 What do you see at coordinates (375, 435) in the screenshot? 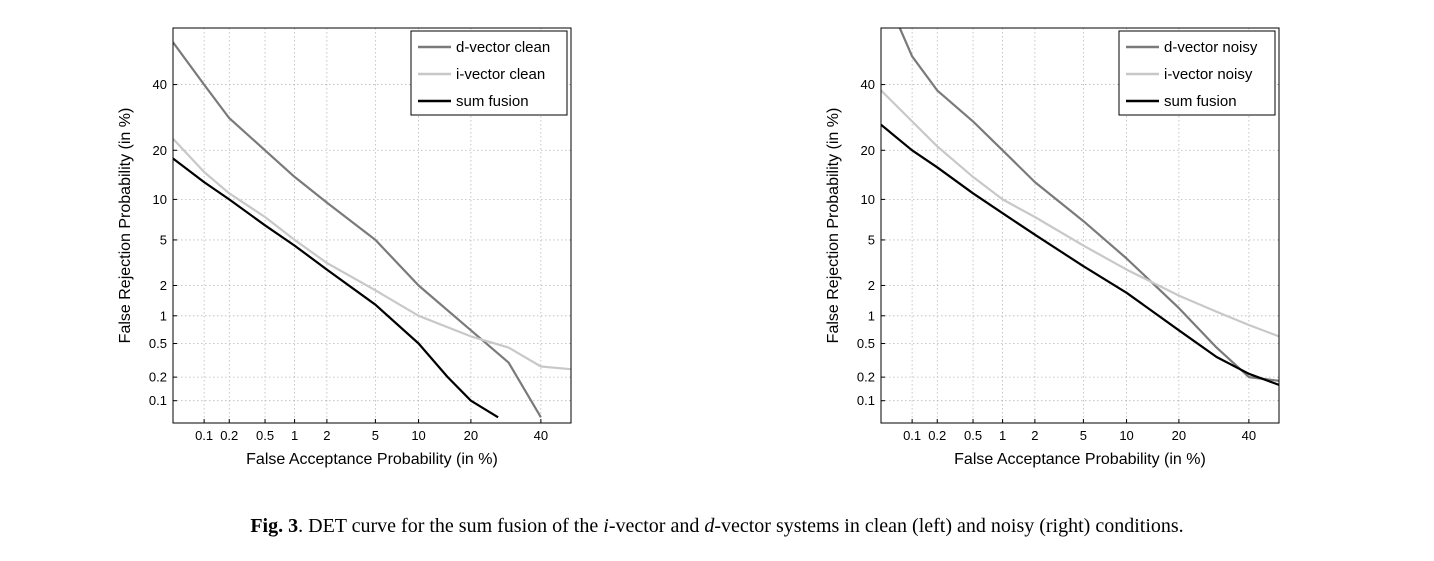
I see `chart0-x-tick-label: 5` at bounding box center [375, 435].